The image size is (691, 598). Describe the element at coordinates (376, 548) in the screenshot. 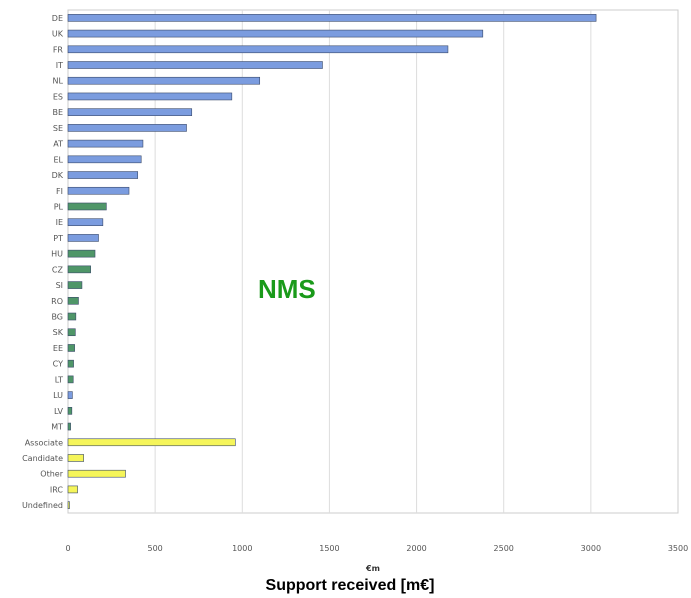

I see `x-tick-labels: 0 500 1000 1500 2000 2500 3000 3500` at that location.